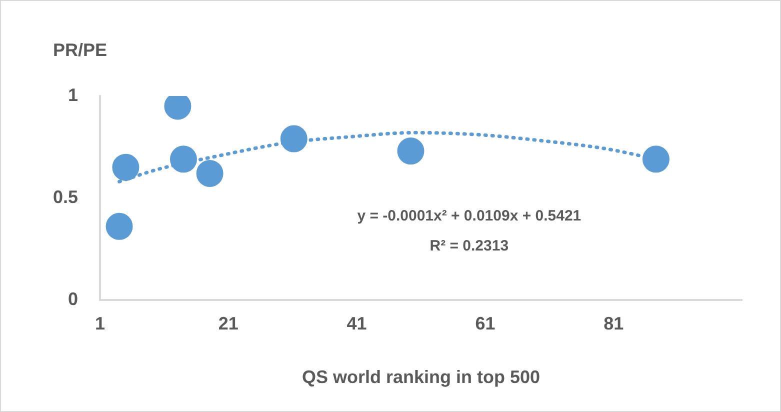  I want to click on annotation: R² = 0.2313, so click(469, 245).